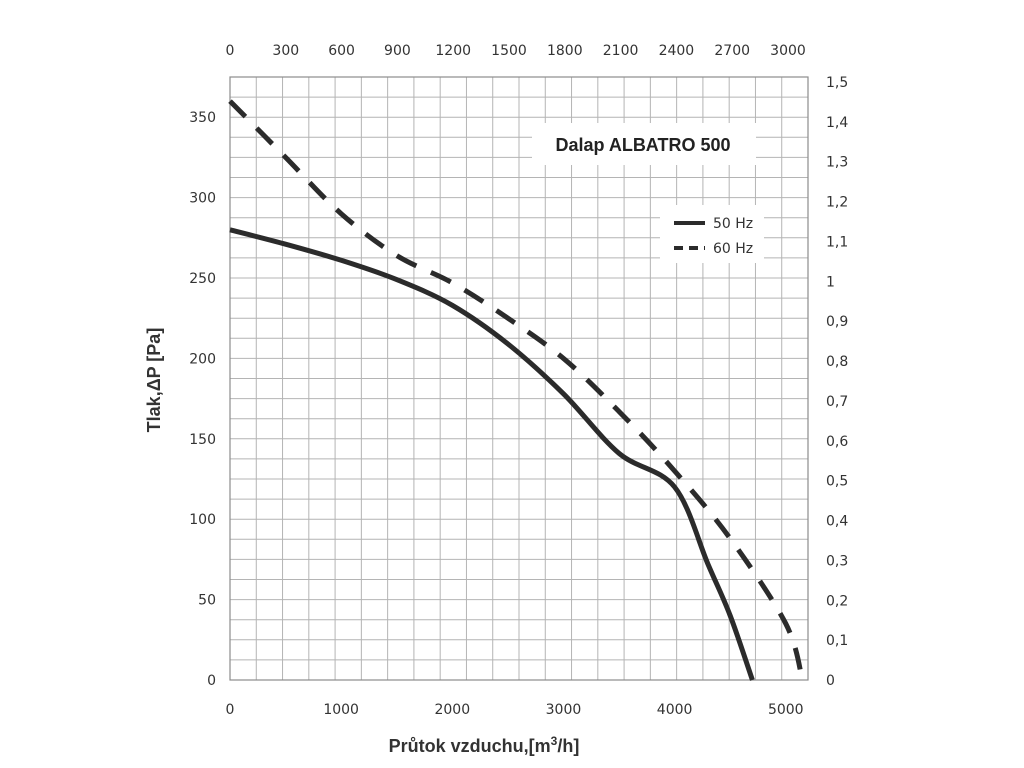  I want to click on y-tick-label: 50, so click(207, 601).